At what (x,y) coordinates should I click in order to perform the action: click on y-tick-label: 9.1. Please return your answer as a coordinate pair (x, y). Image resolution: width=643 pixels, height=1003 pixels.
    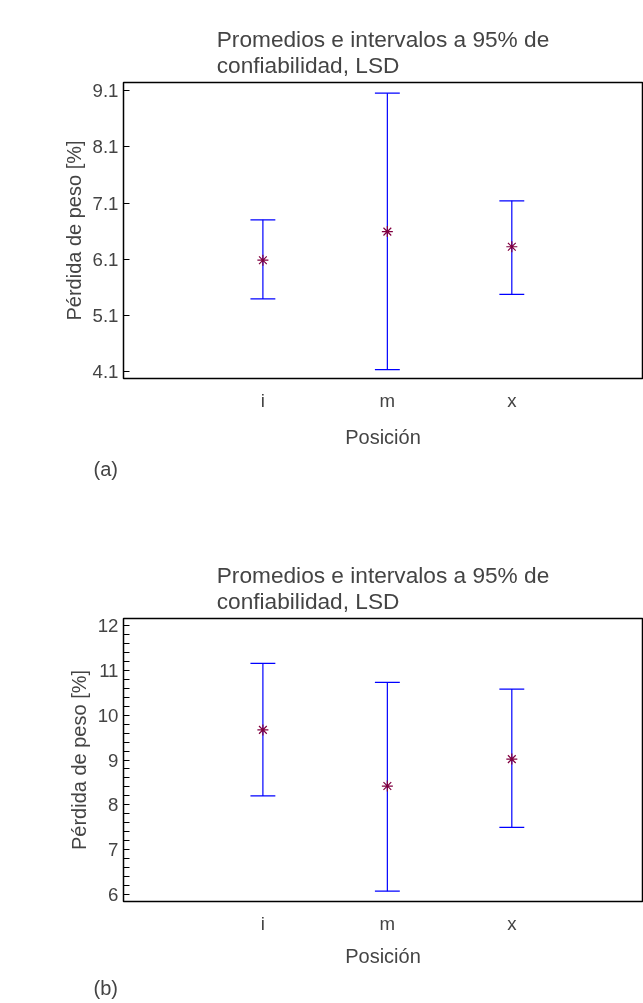
    Looking at the image, I should click on (105, 91).